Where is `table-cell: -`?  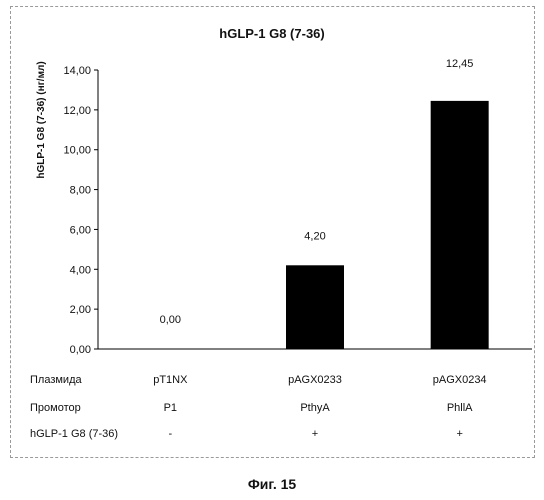 table-cell: - is located at coordinates (170, 434).